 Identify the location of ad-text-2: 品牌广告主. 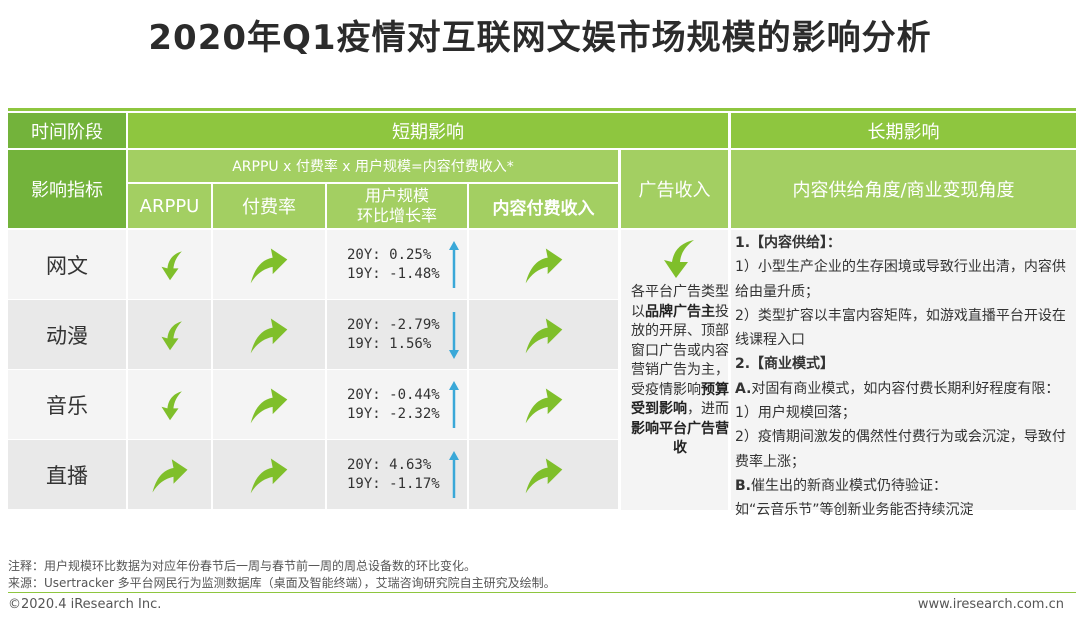
(680, 311).